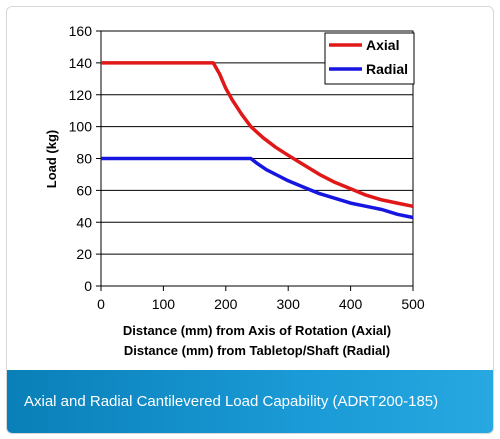 The width and height of the screenshot is (500, 439). What do you see at coordinates (84, 254) in the screenshot?
I see `y-tick-label: 20` at bounding box center [84, 254].